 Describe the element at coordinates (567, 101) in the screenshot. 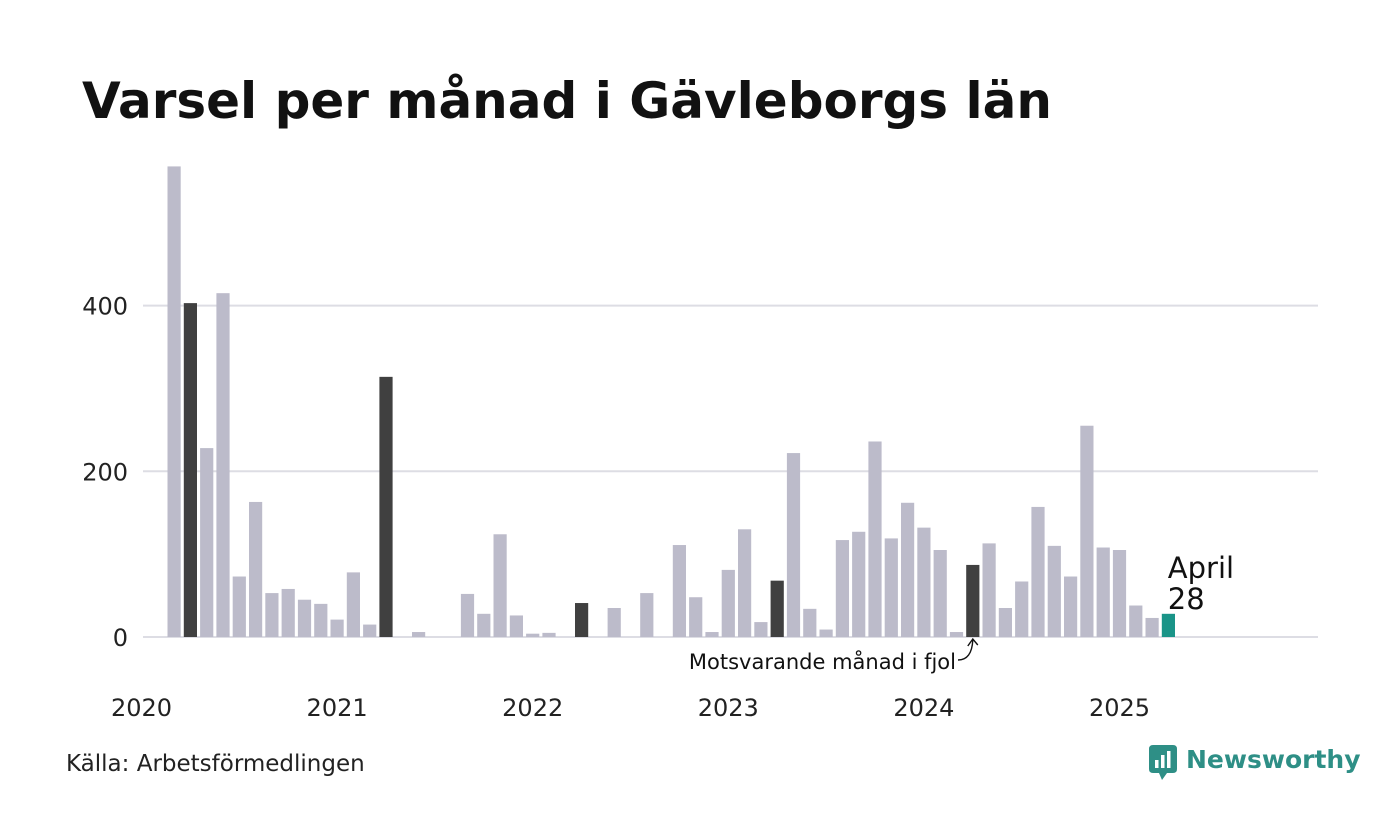

I see `chart-title: Varsel per månad i Gävleborgs län` at that location.